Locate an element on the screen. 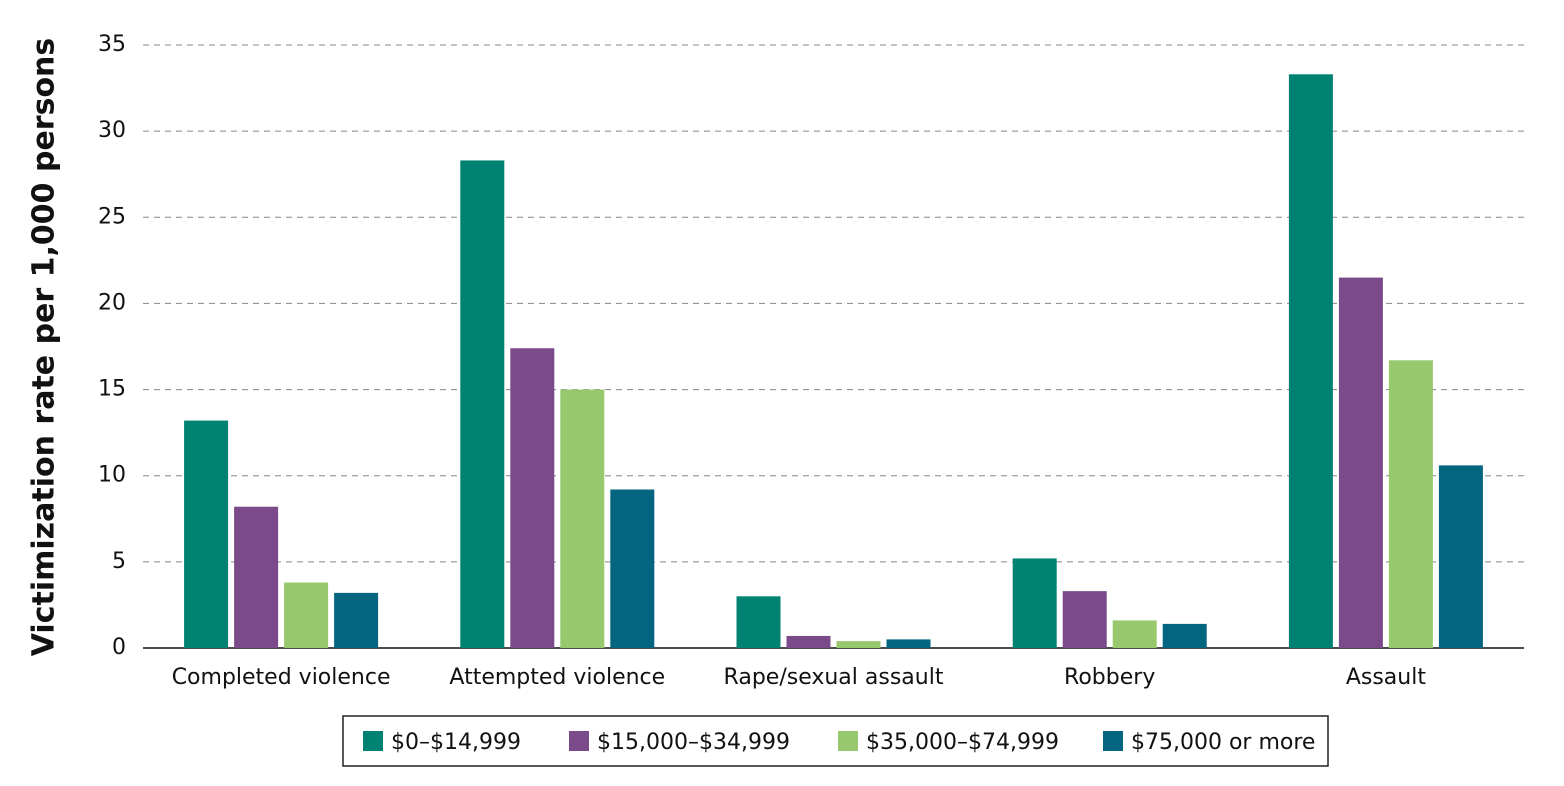  legend-label: $0–$14,999 is located at coordinates (456, 742).